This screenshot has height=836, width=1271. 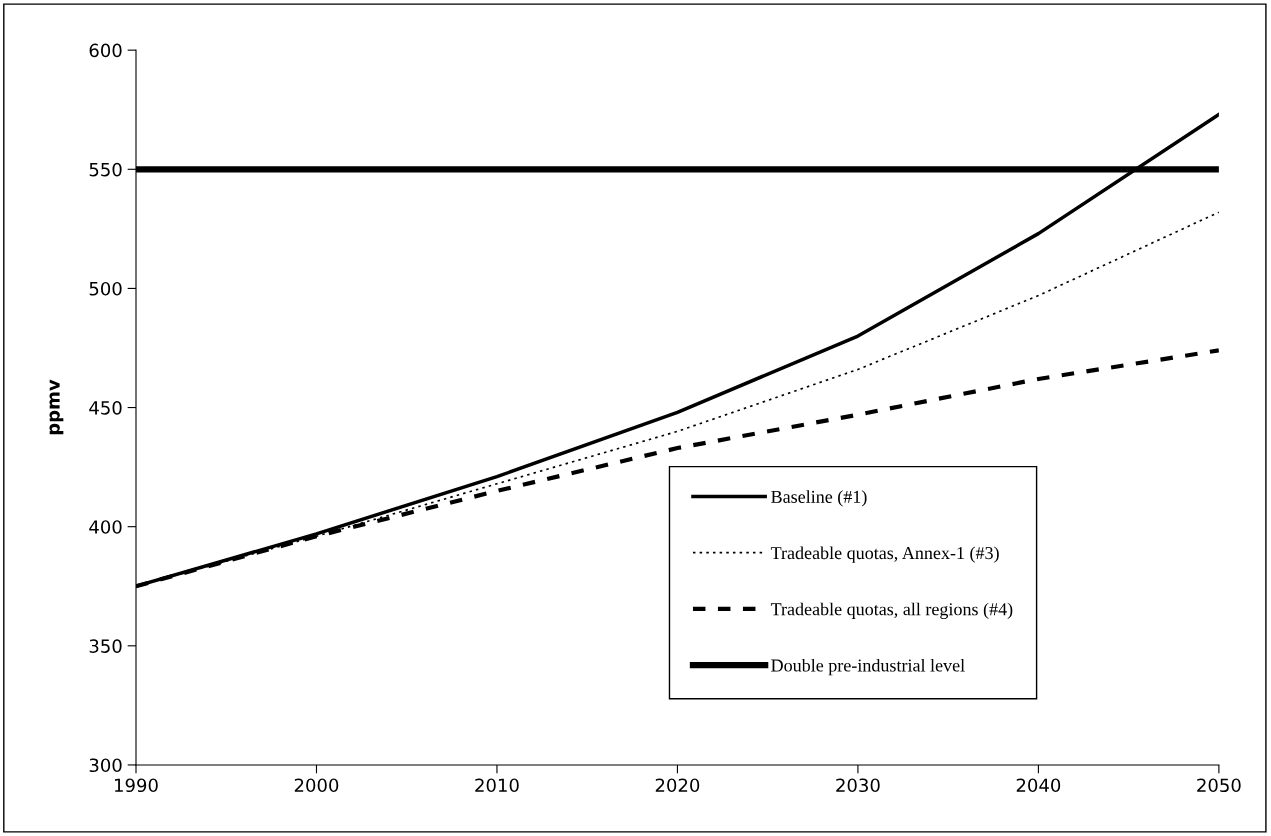 I want to click on legend-label: Baseline (#1), so click(x=819, y=498).